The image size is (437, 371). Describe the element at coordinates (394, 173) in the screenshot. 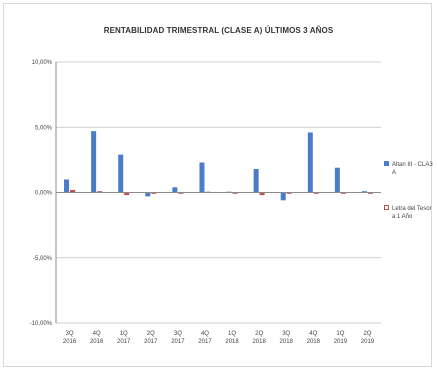

I see `legend-label: A` at that location.